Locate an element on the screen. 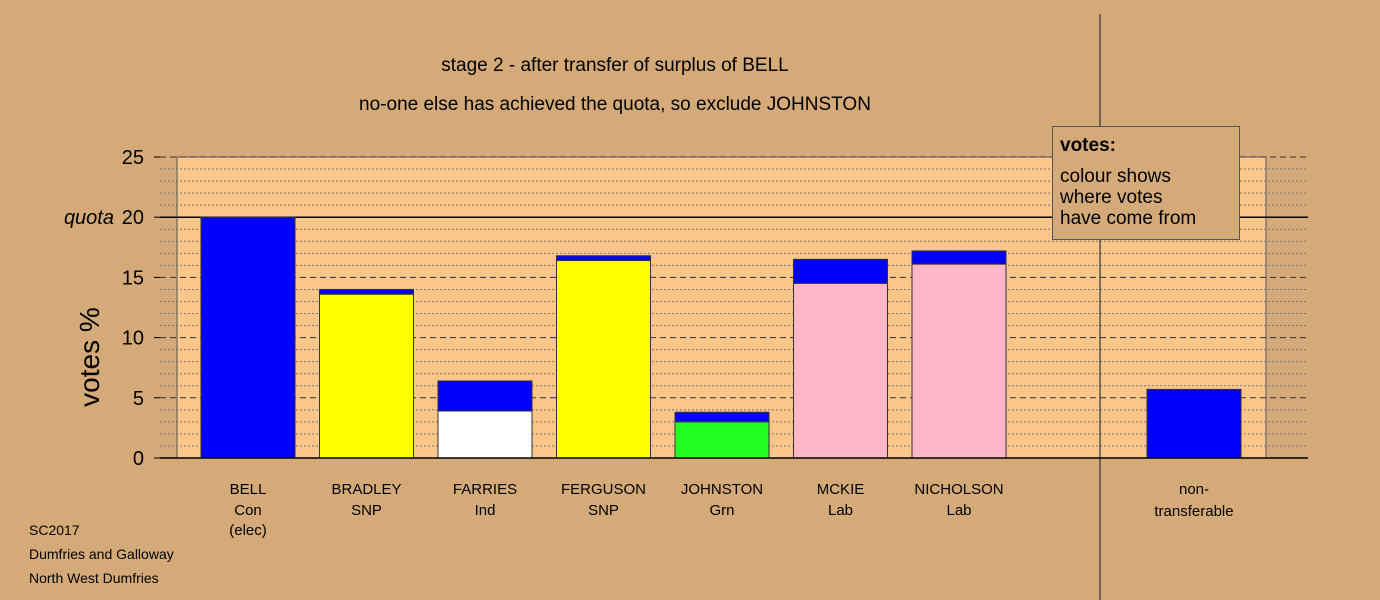 The height and width of the screenshot is (600, 1380). y-tick-label: 10 is located at coordinates (133, 339).